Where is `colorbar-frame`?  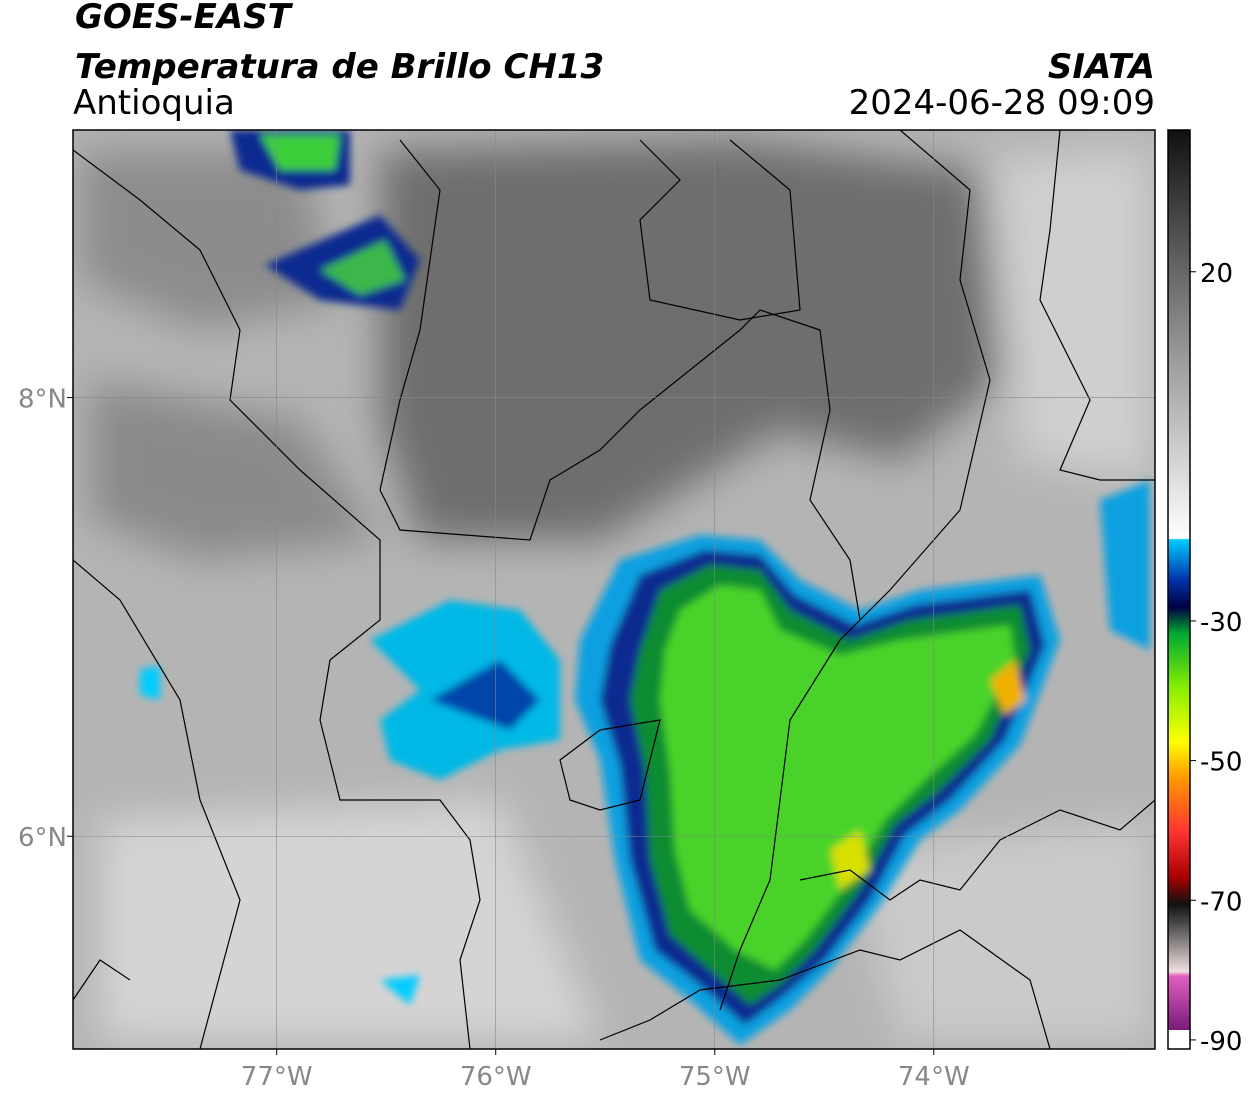
colorbar-frame is located at coordinates (1179, 589).